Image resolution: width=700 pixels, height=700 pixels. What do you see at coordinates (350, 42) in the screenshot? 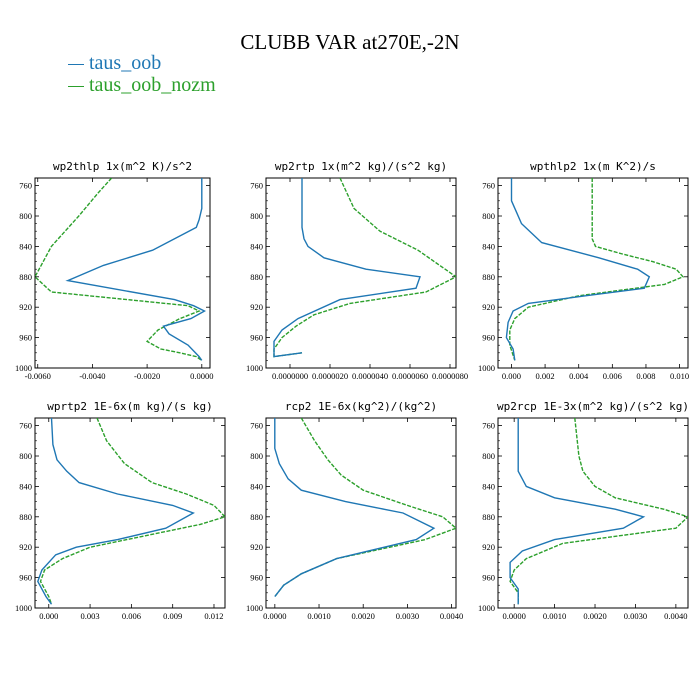
I see `page-title: CLUBB VAR at270E,-2N` at bounding box center [350, 42].